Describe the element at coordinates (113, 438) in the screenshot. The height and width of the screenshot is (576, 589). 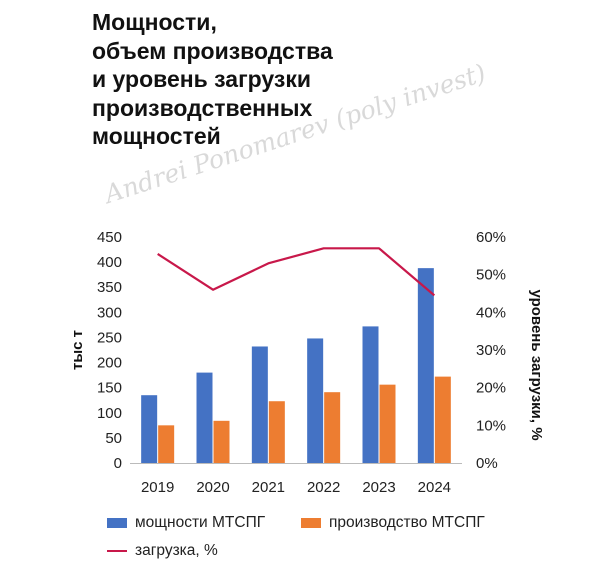
I see `y-tick-label: 50` at that location.